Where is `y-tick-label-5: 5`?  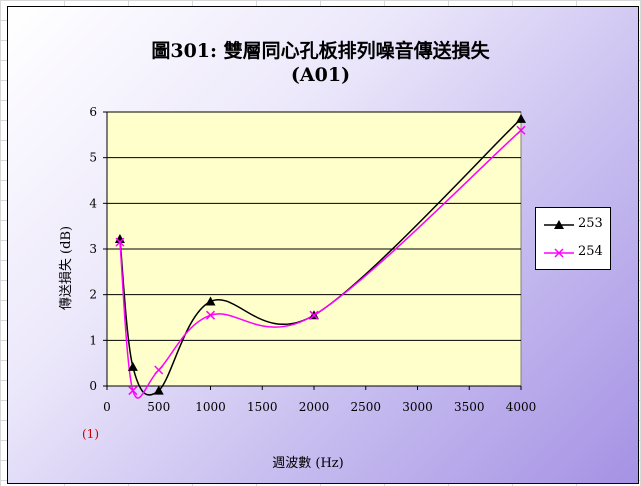 y-tick-label-5: 5 is located at coordinates (93, 158).